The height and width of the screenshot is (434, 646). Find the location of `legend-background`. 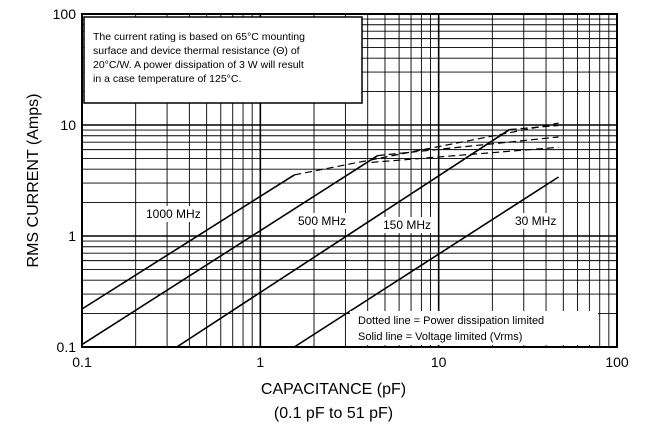

legend-background is located at coordinates (474, 328).